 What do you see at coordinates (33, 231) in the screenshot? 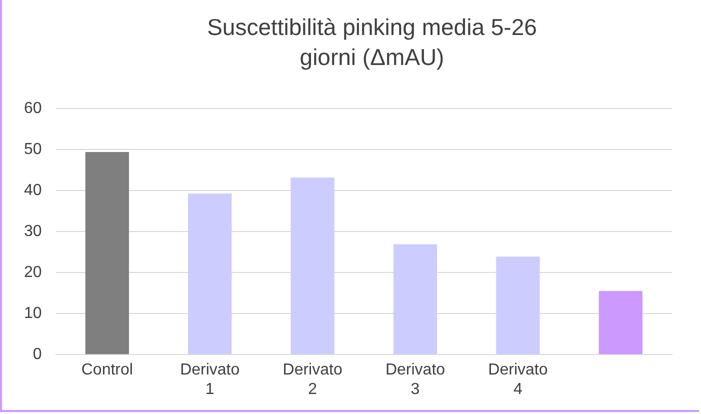
I see `y-tick-label: 30` at bounding box center [33, 231].